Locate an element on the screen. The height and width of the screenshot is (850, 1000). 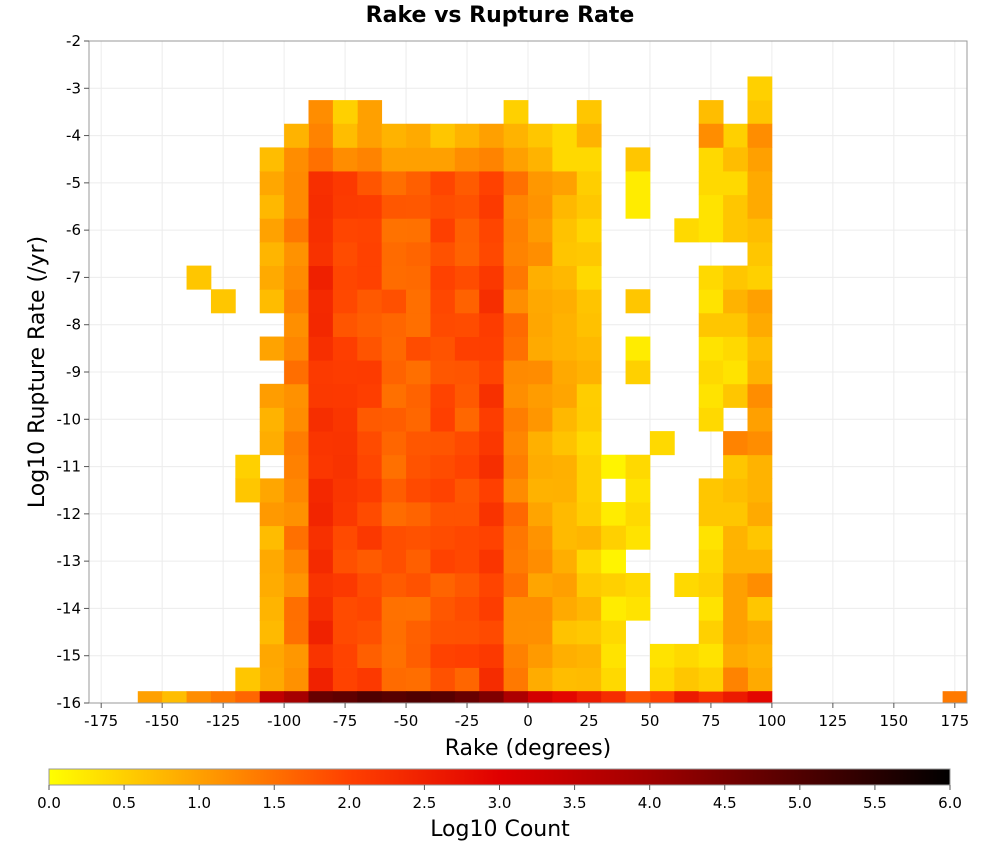
x-tick-label: 75 is located at coordinates (710, 721).